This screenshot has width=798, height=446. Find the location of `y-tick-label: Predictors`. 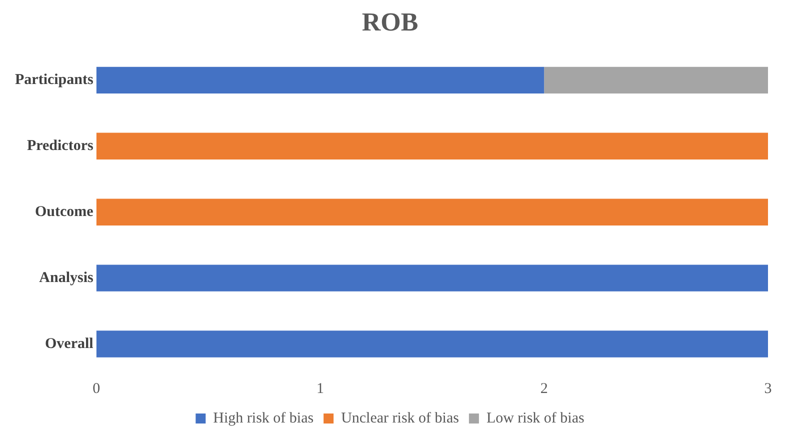

y-tick-label: Predictors is located at coordinates (60, 146).